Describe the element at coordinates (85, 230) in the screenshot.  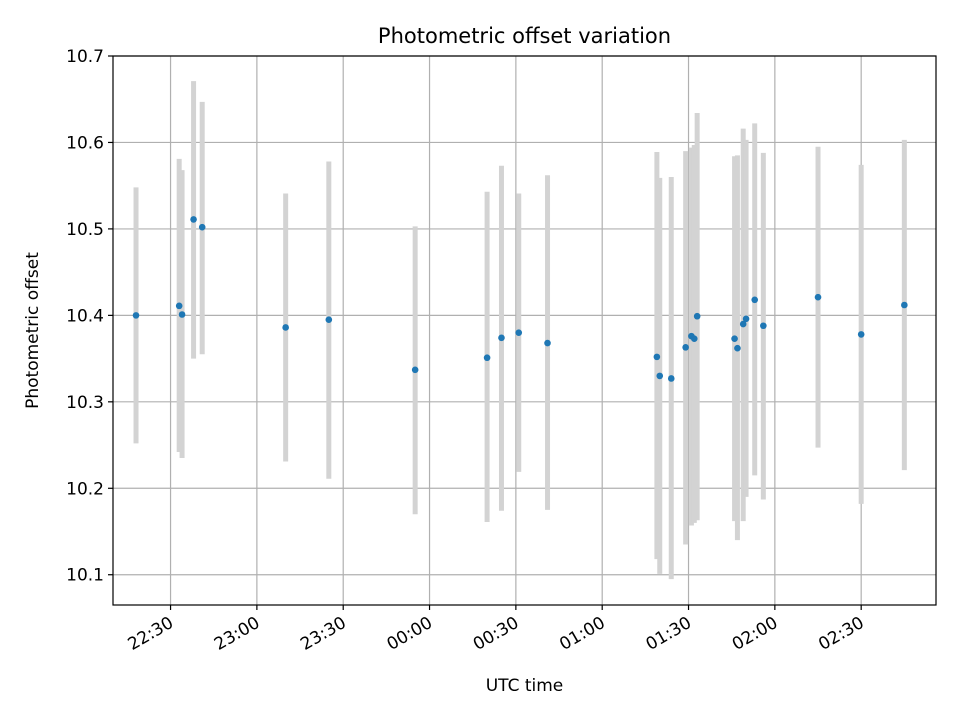
I see `y-tick-label: 10.5` at that location.